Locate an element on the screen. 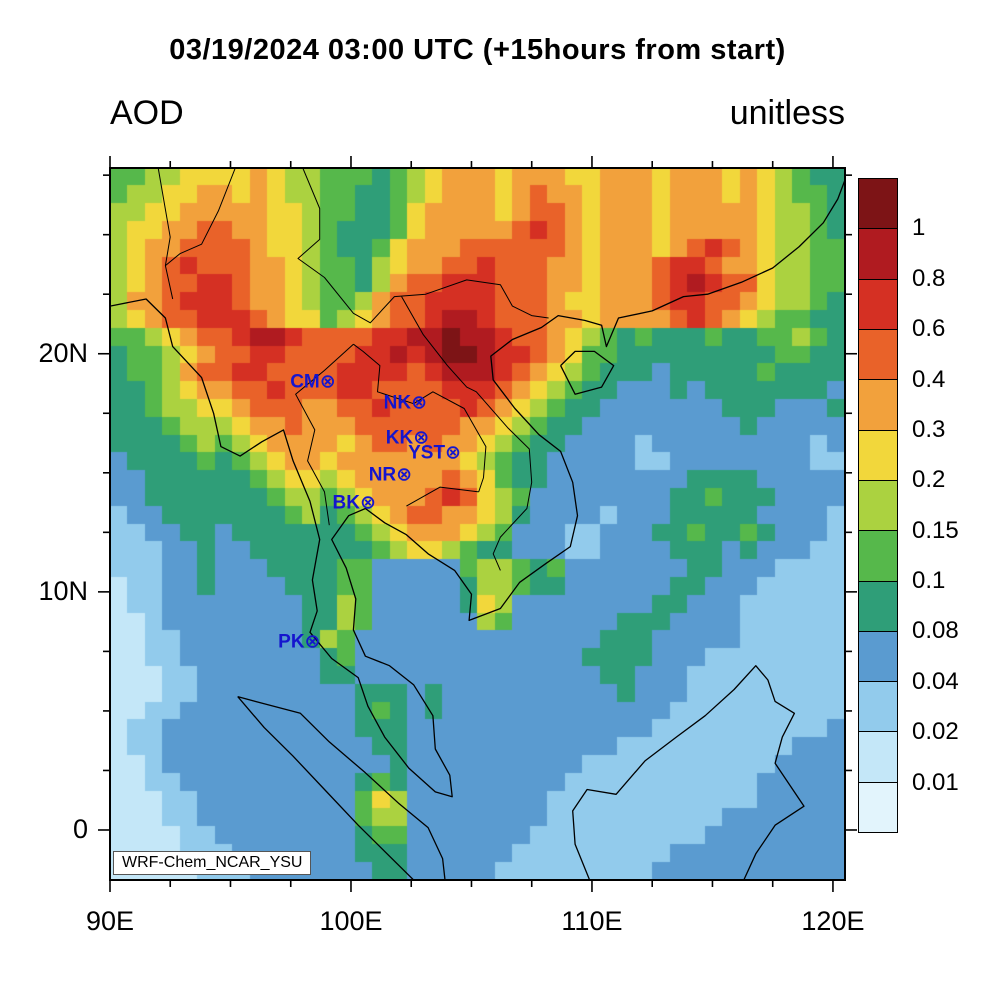  station-label-bk: BK⊗ is located at coordinates (354, 503).